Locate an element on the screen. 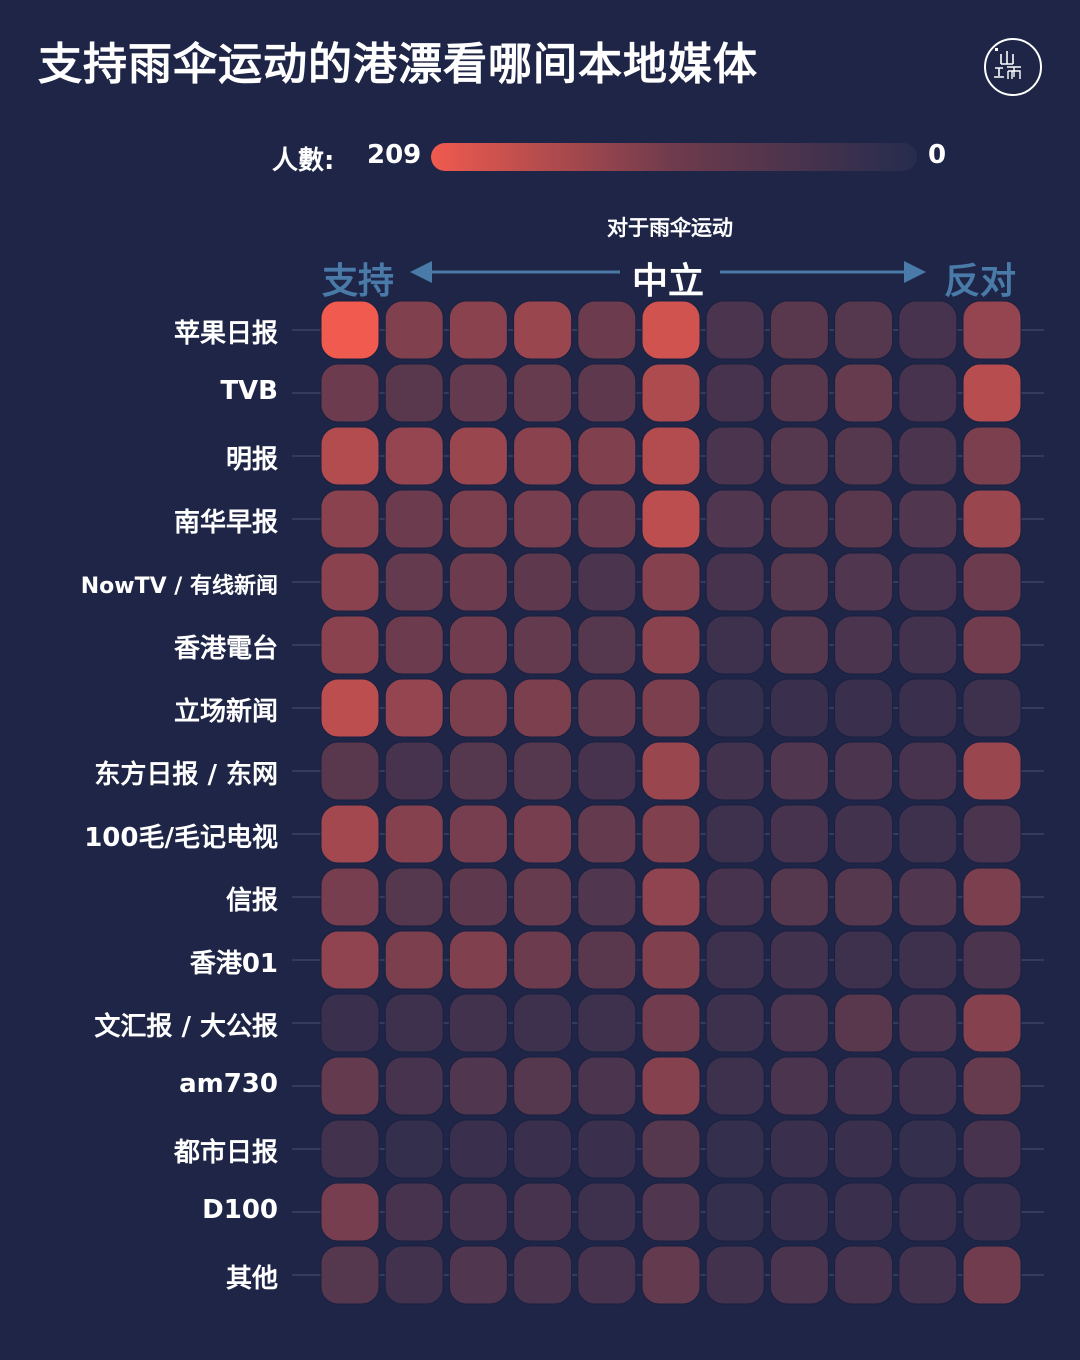 Image resolution: width=1080 pixels, height=1360 pixels. axis-right-label: 反对 is located at coordinates (980, 281).